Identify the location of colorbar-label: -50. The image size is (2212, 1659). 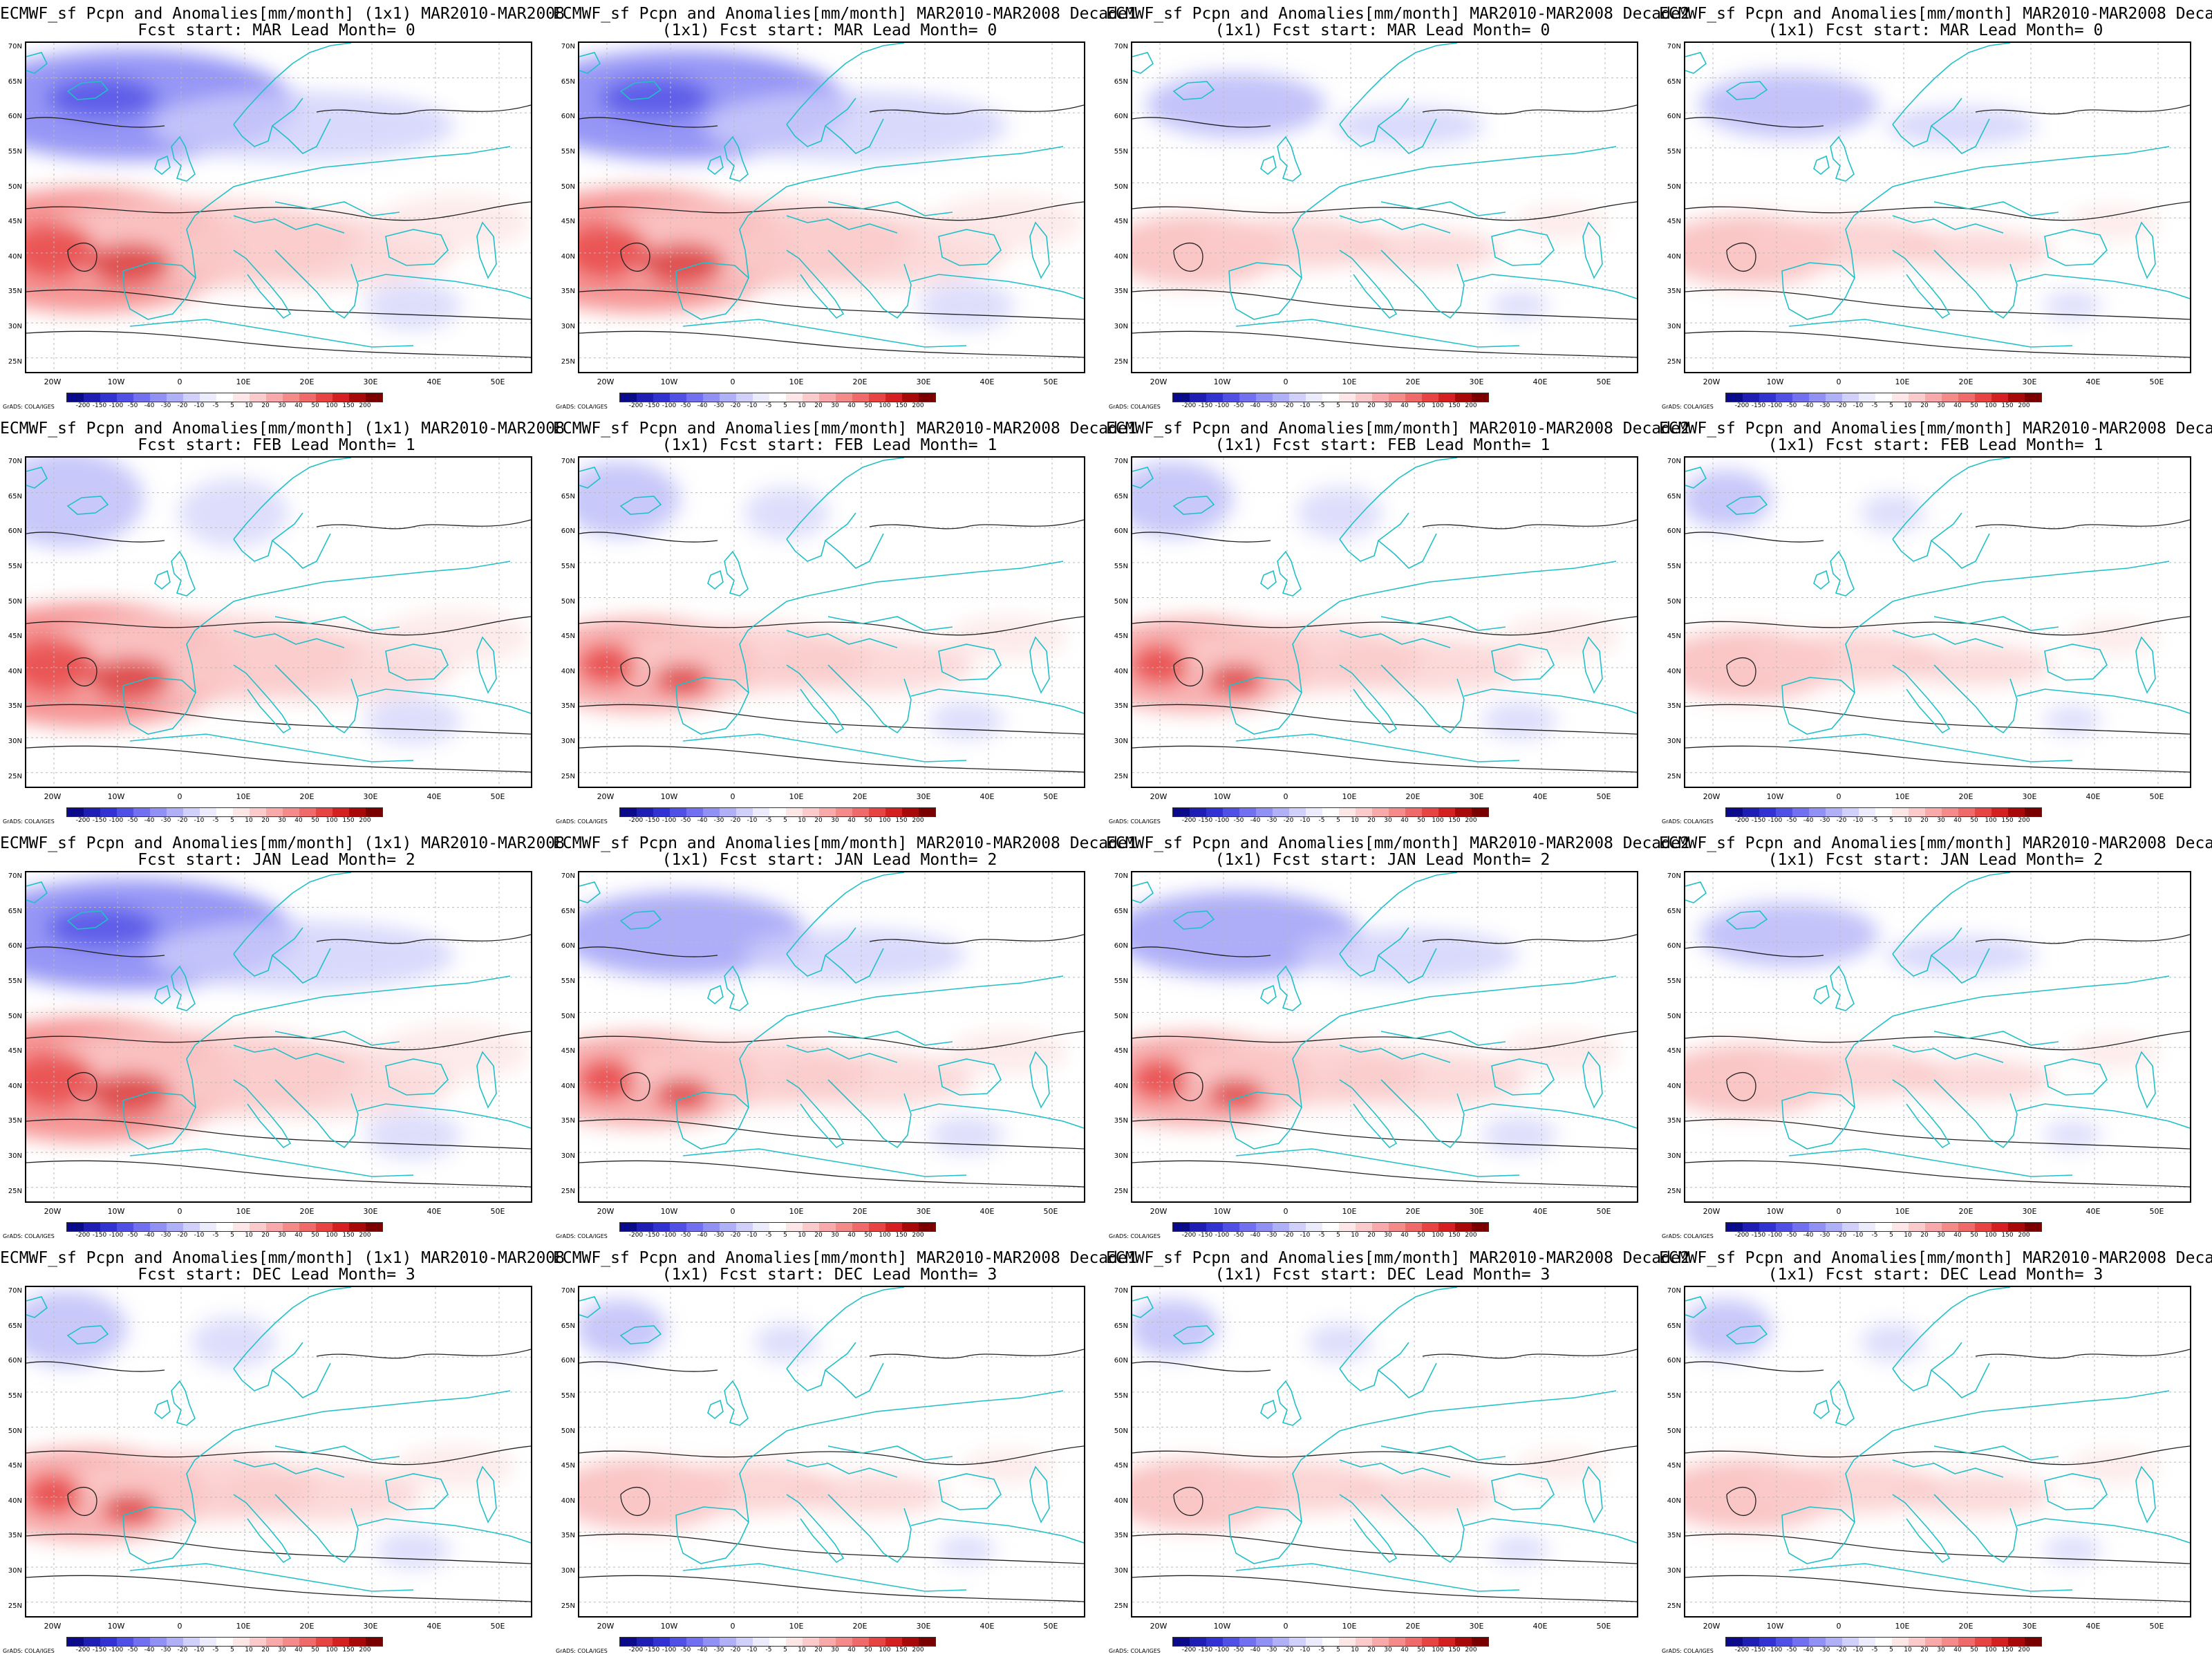
(1792, 1235).